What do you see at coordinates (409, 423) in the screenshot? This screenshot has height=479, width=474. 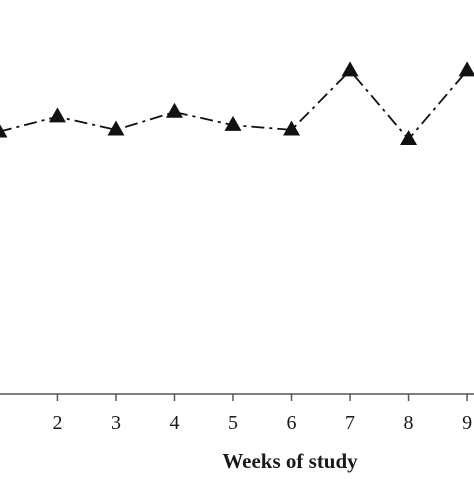 I see `x-tick-label: 8` at bounding box center [409, 423].